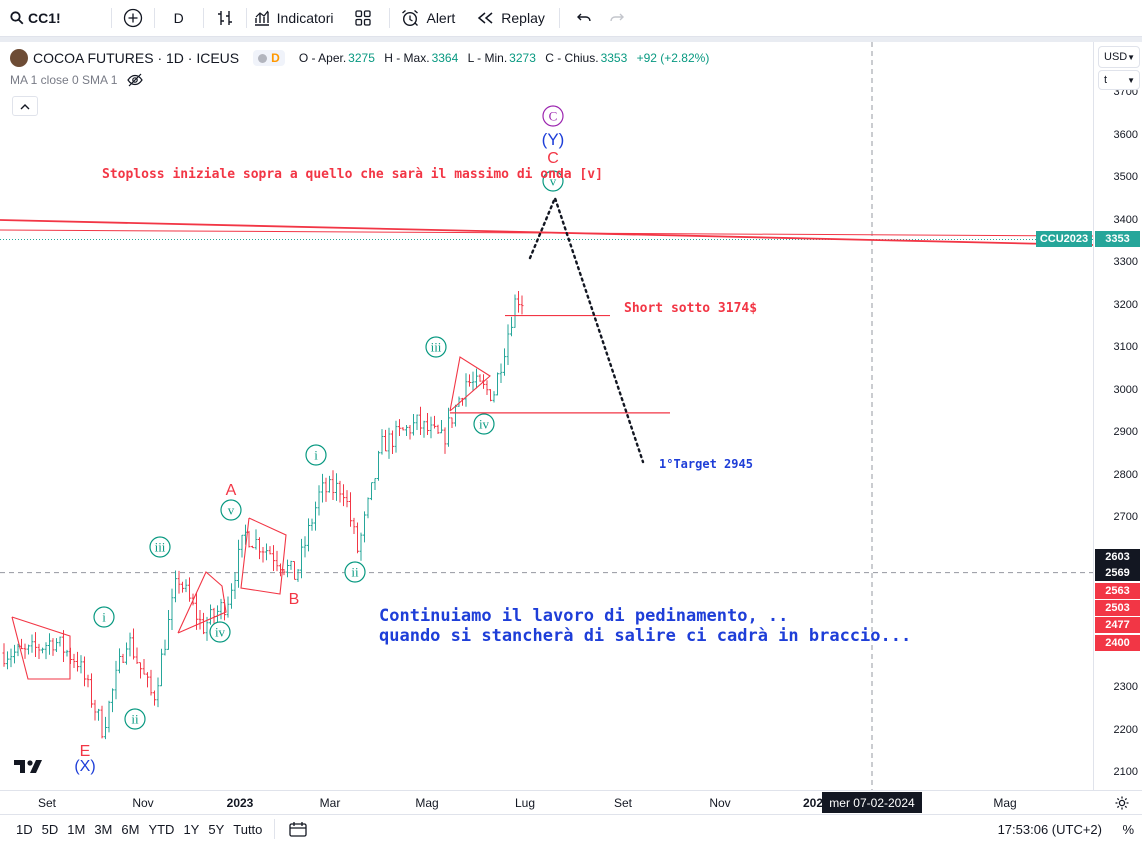 This screenshot has width=1142, height=843. I want to click on indicator-legend: MA 1 close 0 SMA 1, so click(77, 80).